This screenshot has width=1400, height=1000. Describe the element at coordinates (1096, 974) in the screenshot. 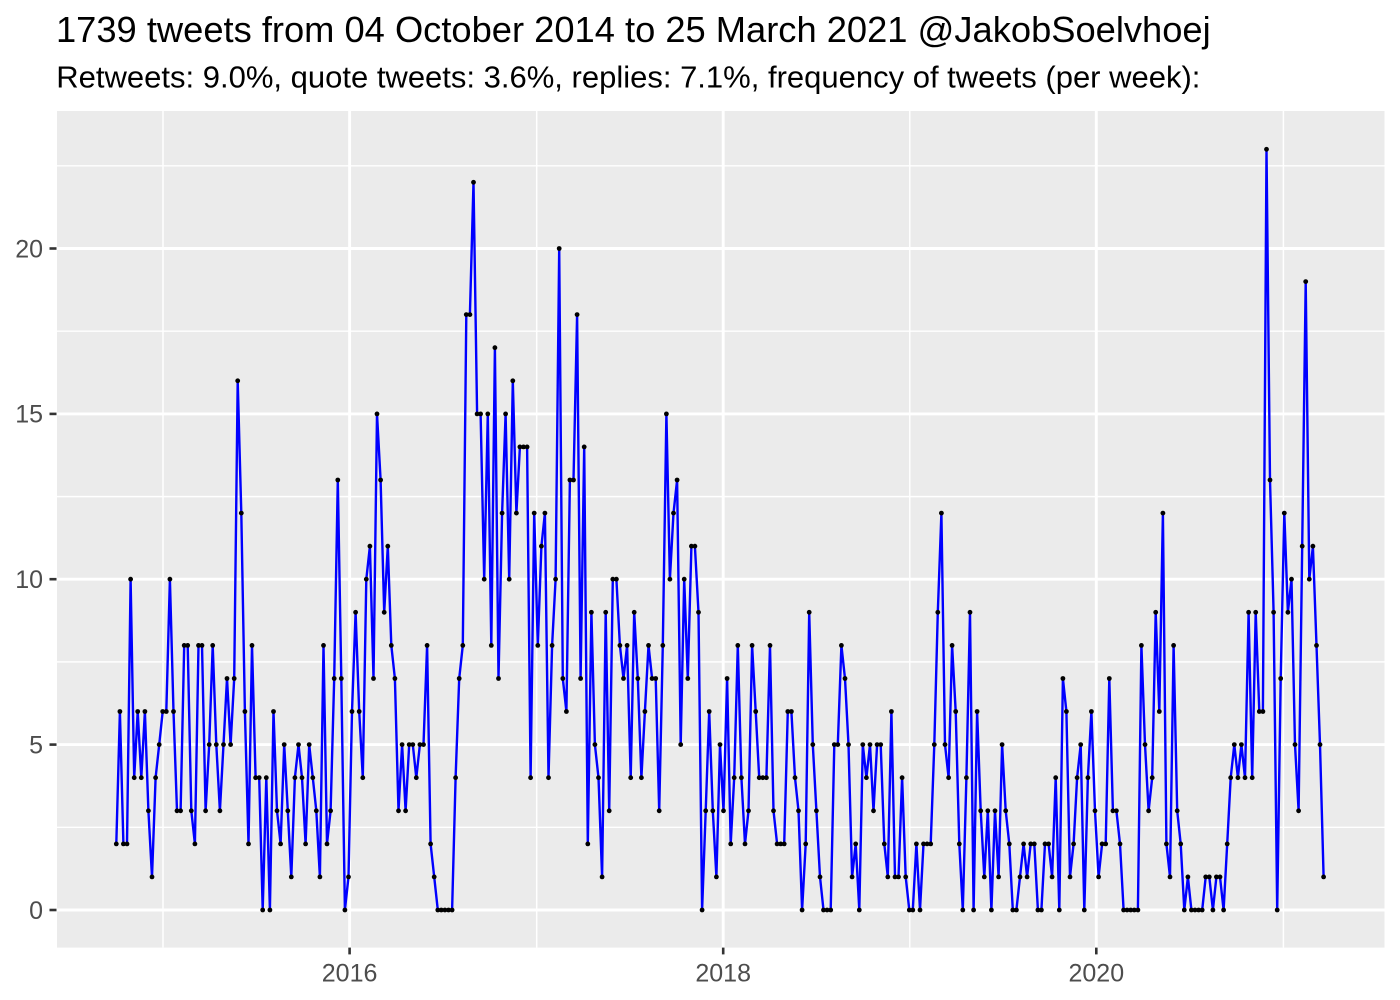

I see `svg-text: 2020` at that location.